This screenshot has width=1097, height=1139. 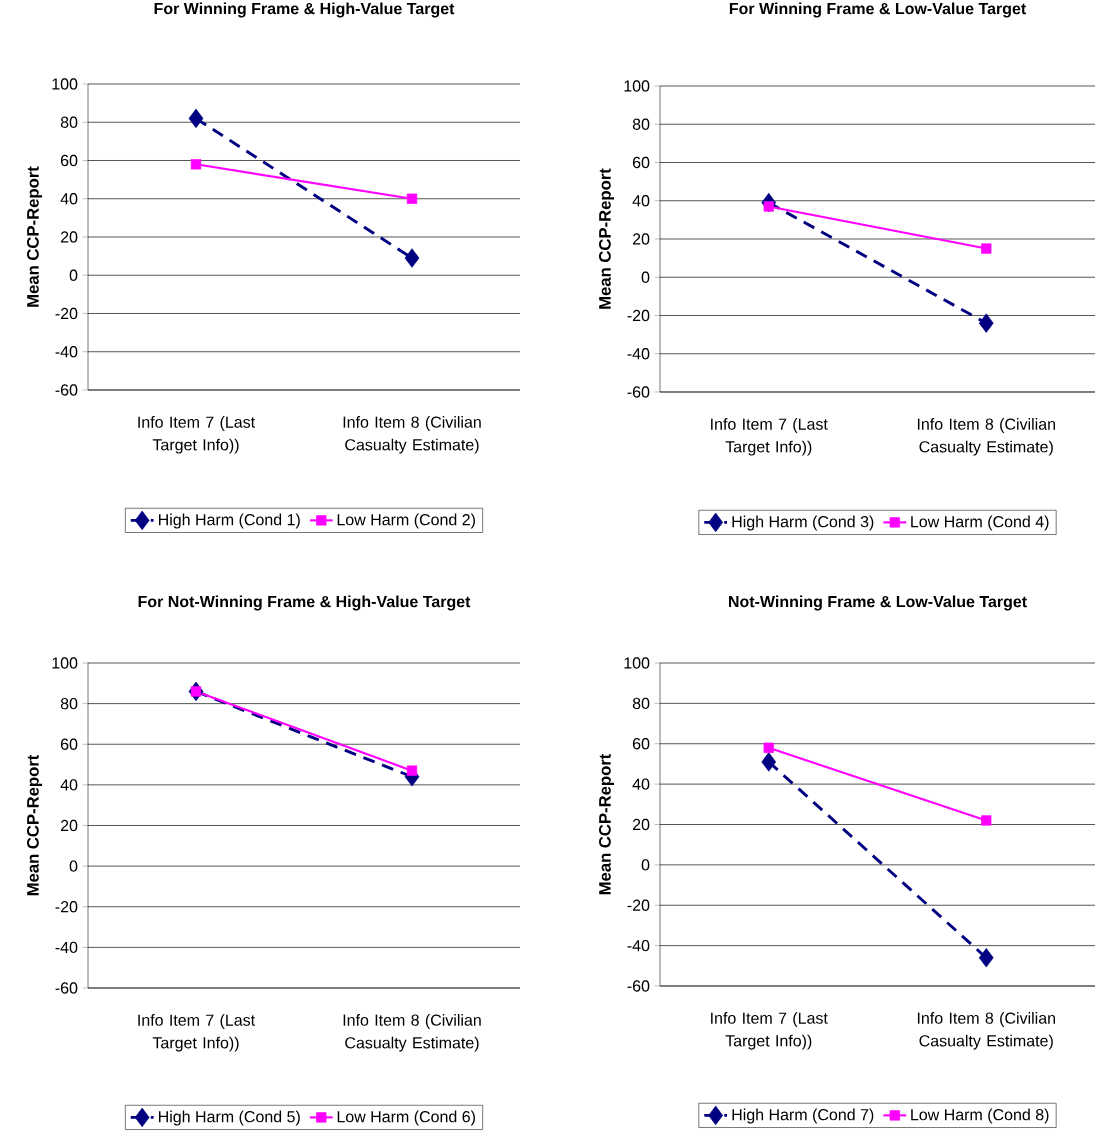 I want to click on chart-title: For Not-Winning Frame & High-Value Target, so click(x=304, y=603).